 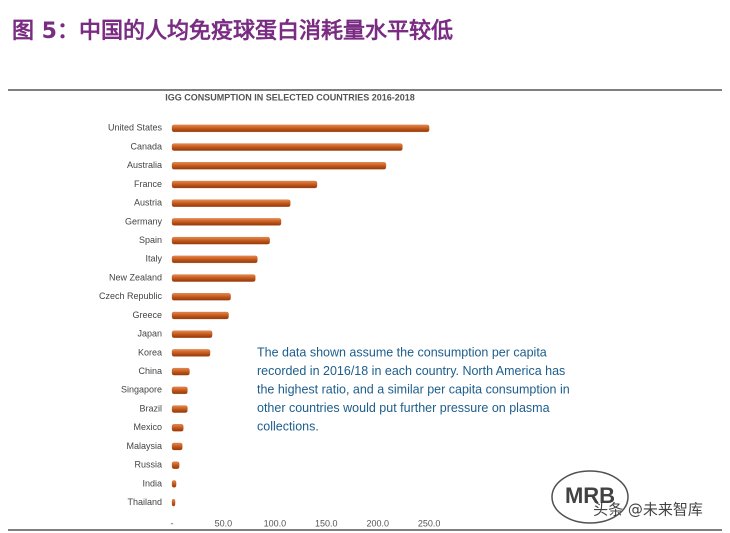 I want to click on y-tick-label: Czech Republic, so click(x=131, y=296).